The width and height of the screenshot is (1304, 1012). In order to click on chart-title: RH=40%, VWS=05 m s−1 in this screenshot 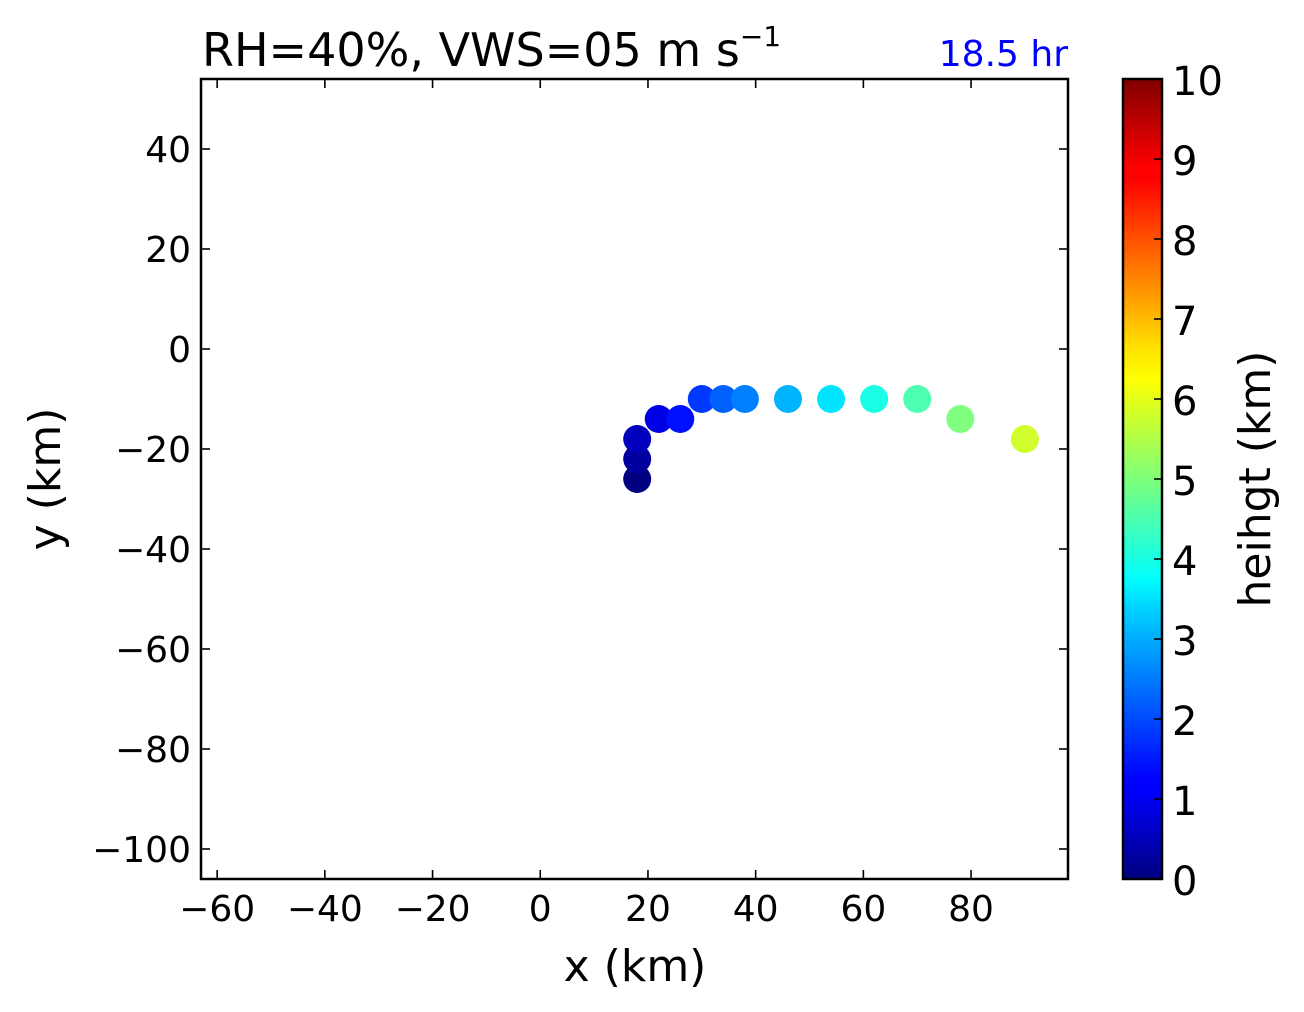, I will do `click(491, 48)`.